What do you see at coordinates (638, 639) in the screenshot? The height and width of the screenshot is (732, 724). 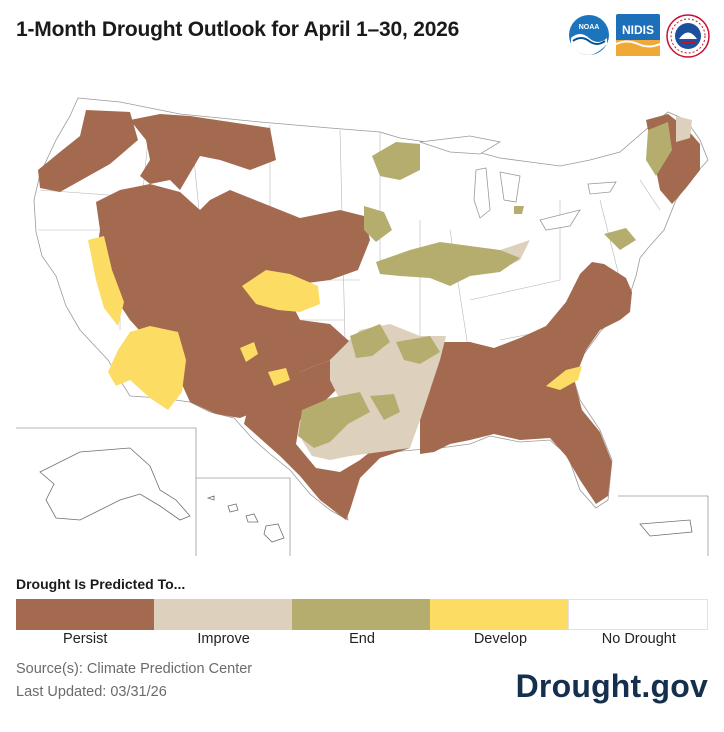 I see `legend-label-no-drought: No Drought` at bounding box center [638, 639].